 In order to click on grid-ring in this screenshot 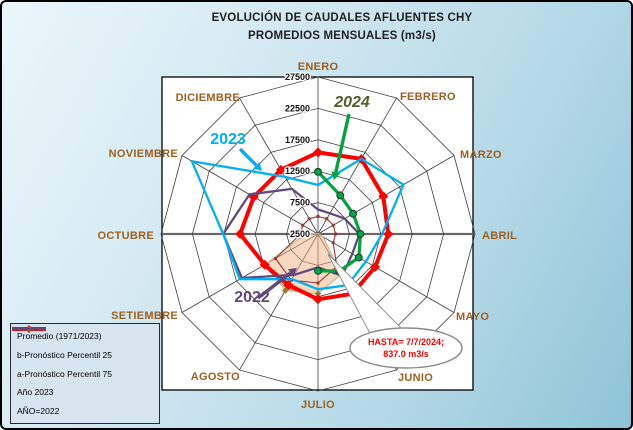, I will do `click(318, 234)`.